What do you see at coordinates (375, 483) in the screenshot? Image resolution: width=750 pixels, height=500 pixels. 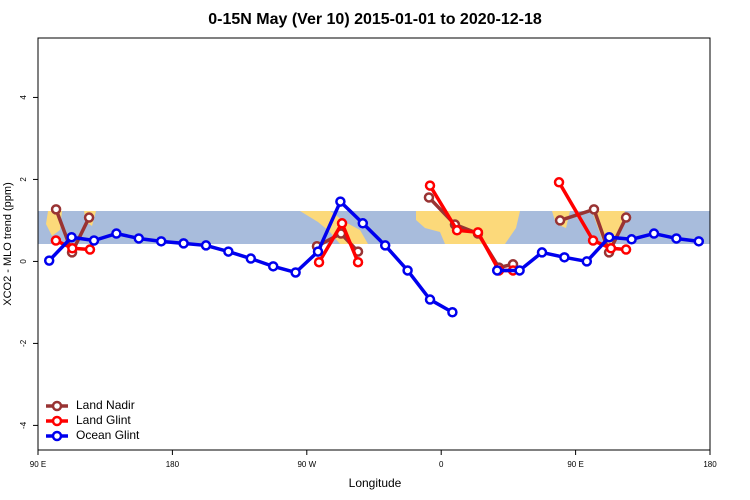 I see `x-axis-label: Longitude` at bounding box center [375, 483].